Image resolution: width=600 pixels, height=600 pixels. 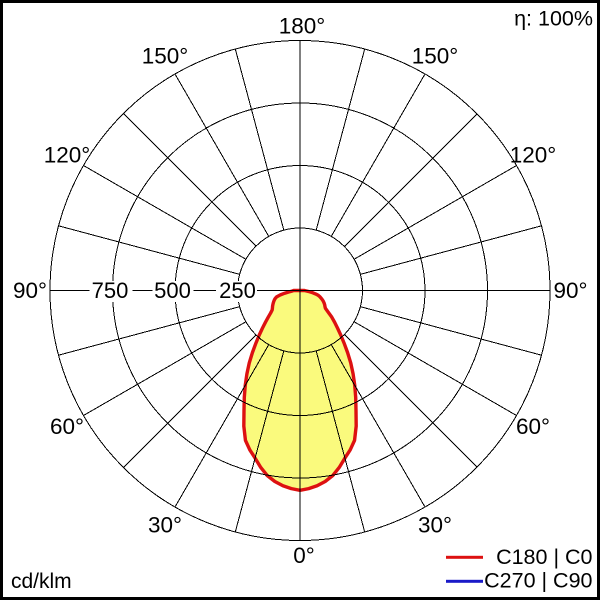 I want to click on svg-text: cd/klm, so click(x=41, y=581).